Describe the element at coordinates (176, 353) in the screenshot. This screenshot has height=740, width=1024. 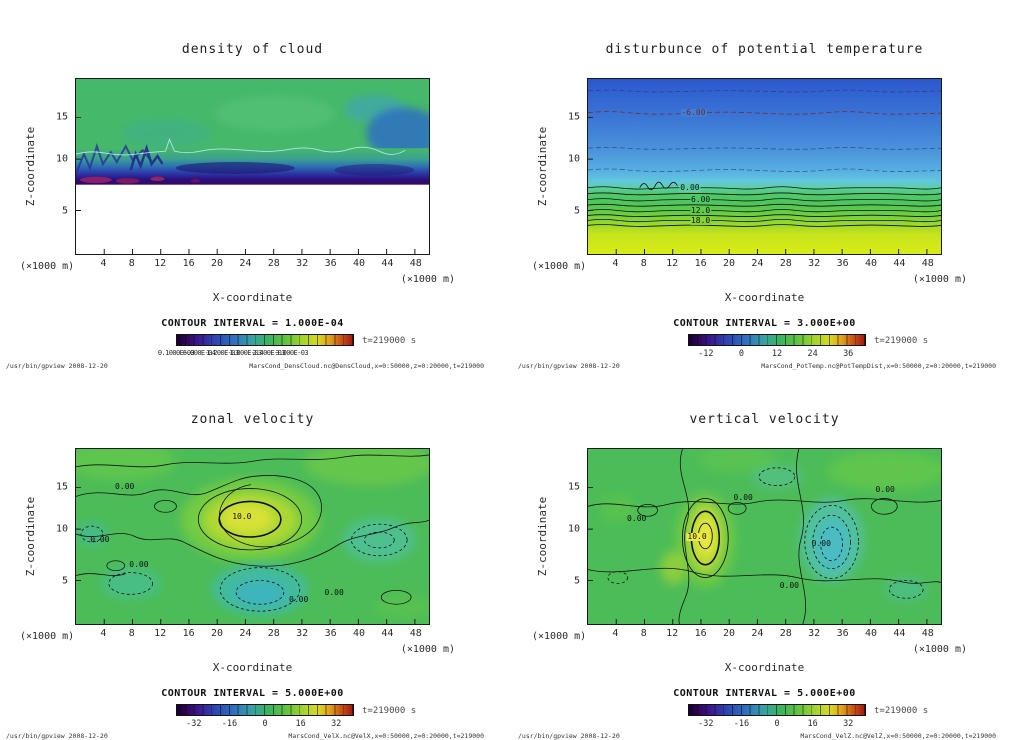
I see `colorbar-tick-label: 0.1000E-03` at that location.